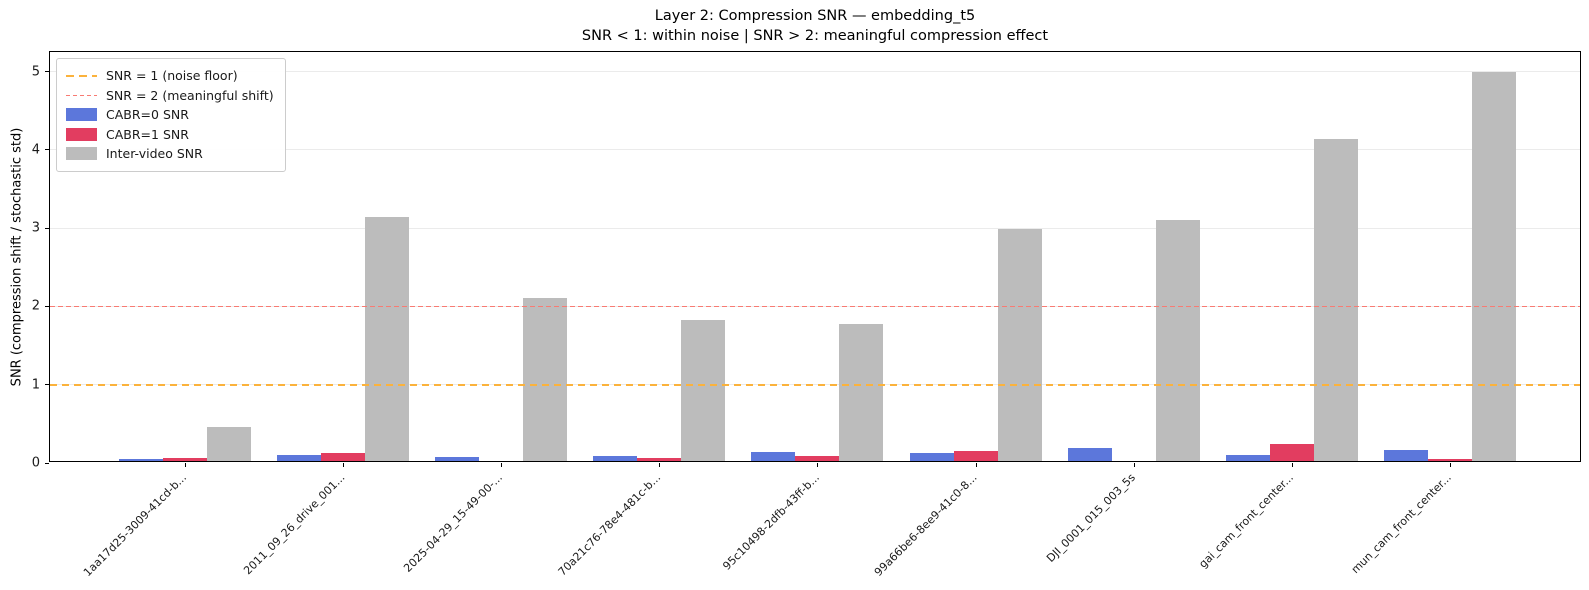 The height and width of the screenshot is (590, 1589). I want to click on legend-item-label: CABR=1 SNR, so click(147, 134).